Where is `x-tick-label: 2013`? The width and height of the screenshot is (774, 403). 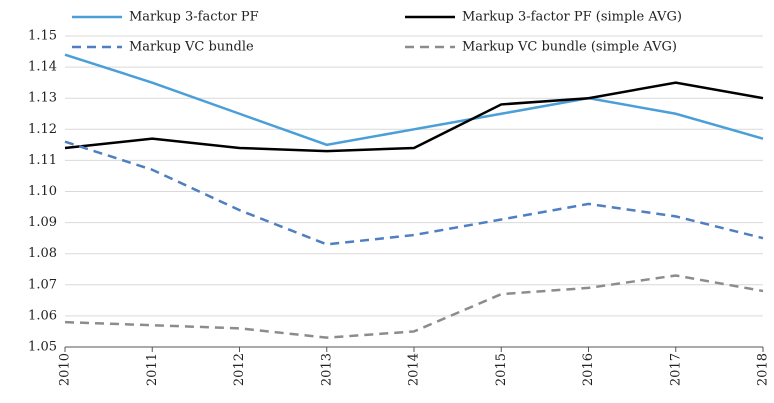
x-tick-label: 2013 is located at coordinates (326, 369).